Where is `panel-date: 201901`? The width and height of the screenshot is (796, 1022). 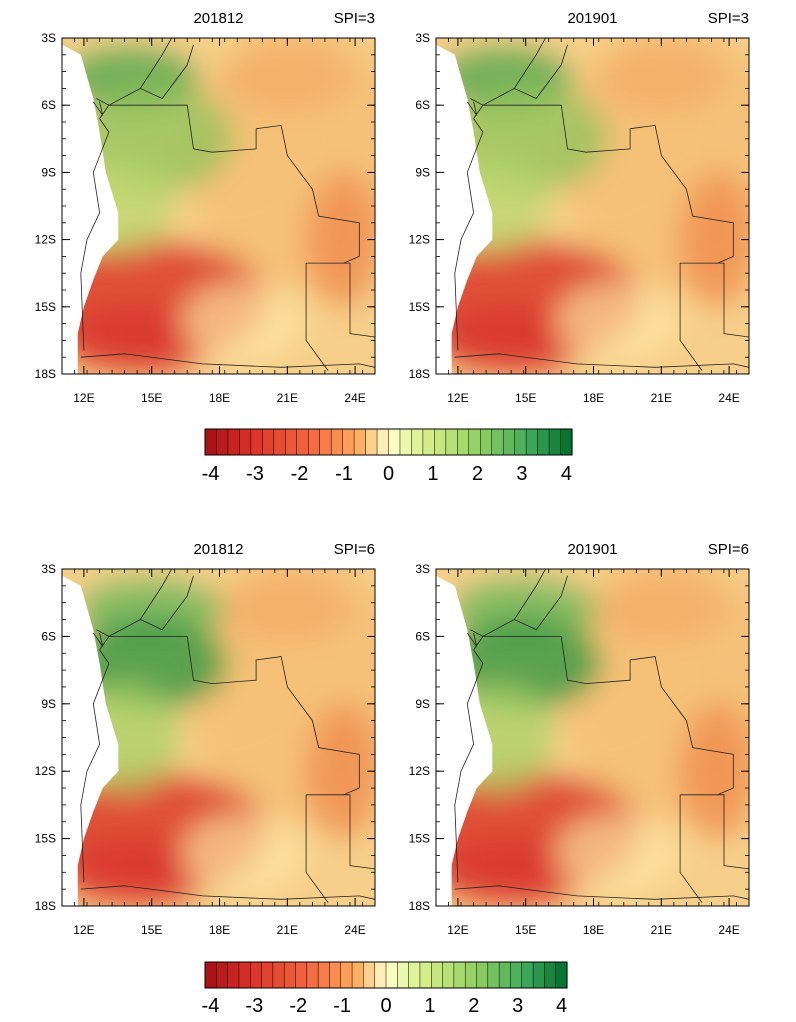 panel-date: 201901 is located at coordinates (592, 18).